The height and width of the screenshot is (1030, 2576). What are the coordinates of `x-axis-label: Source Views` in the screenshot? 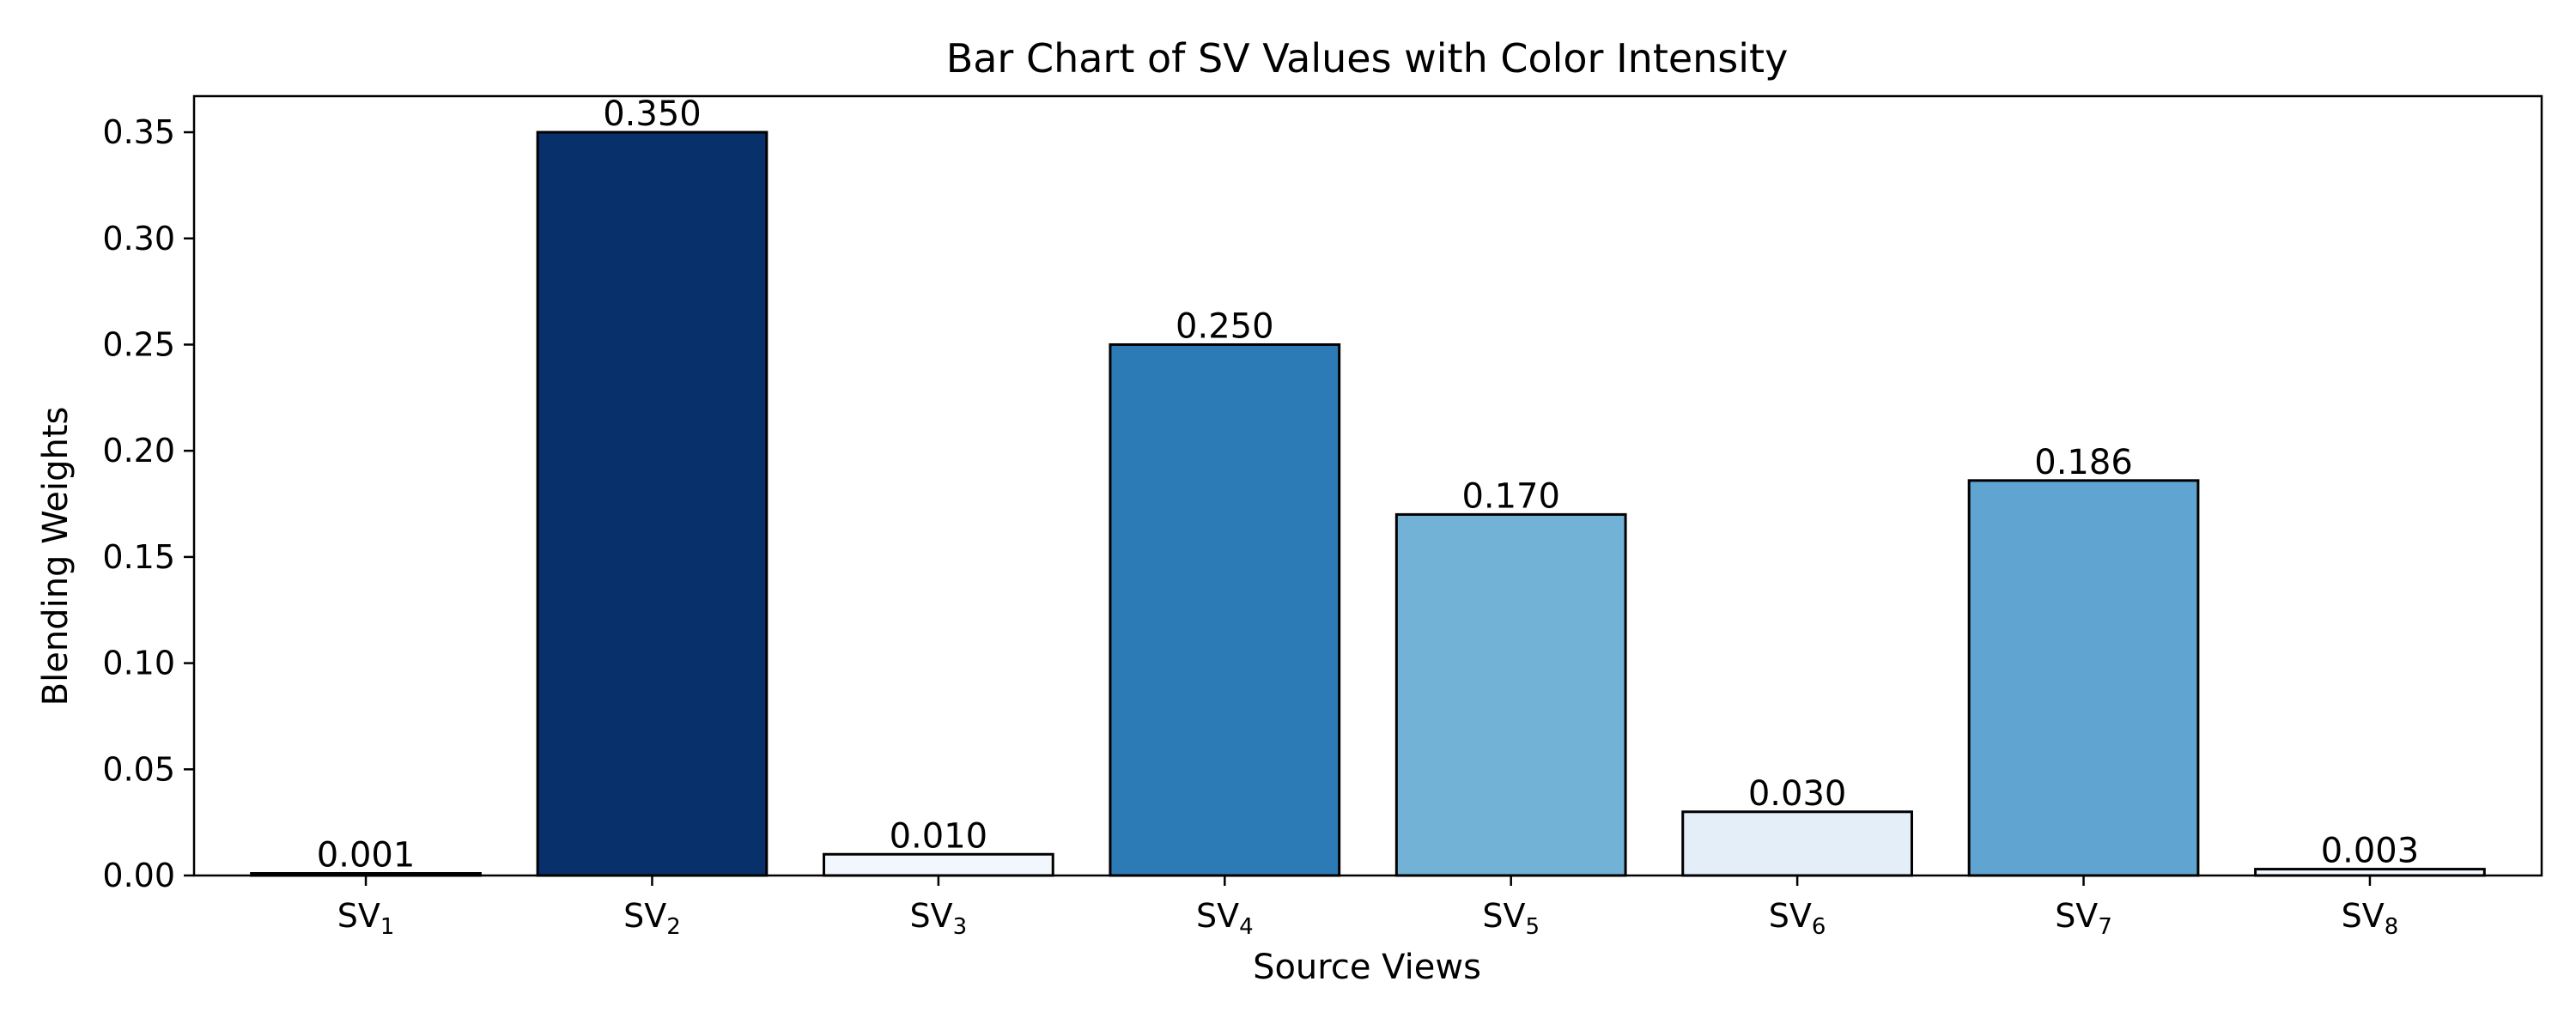 It's located at (1367, 967).